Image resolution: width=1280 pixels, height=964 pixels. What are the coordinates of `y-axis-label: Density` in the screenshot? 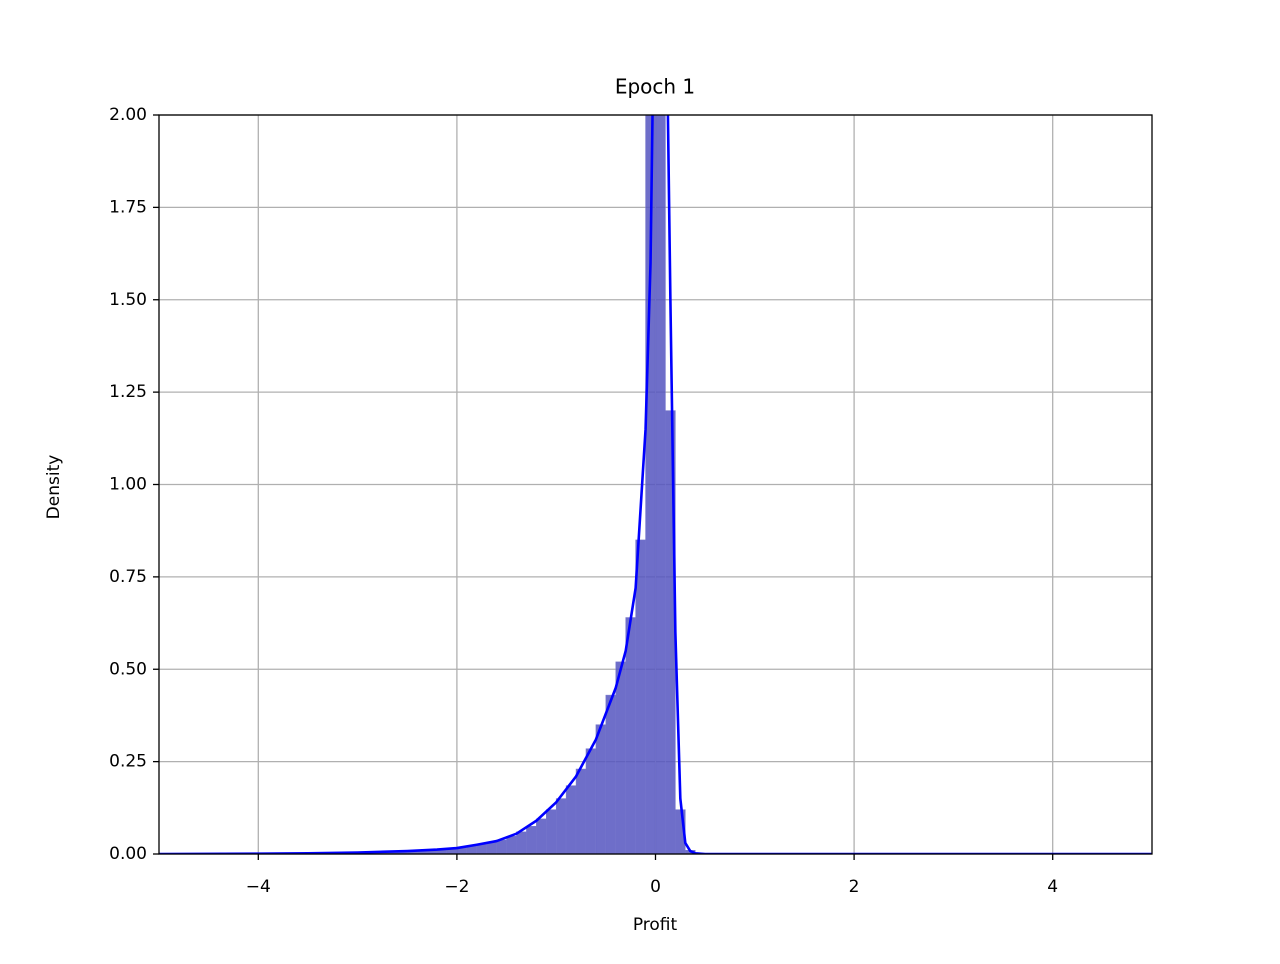 It's located at (54, 487).